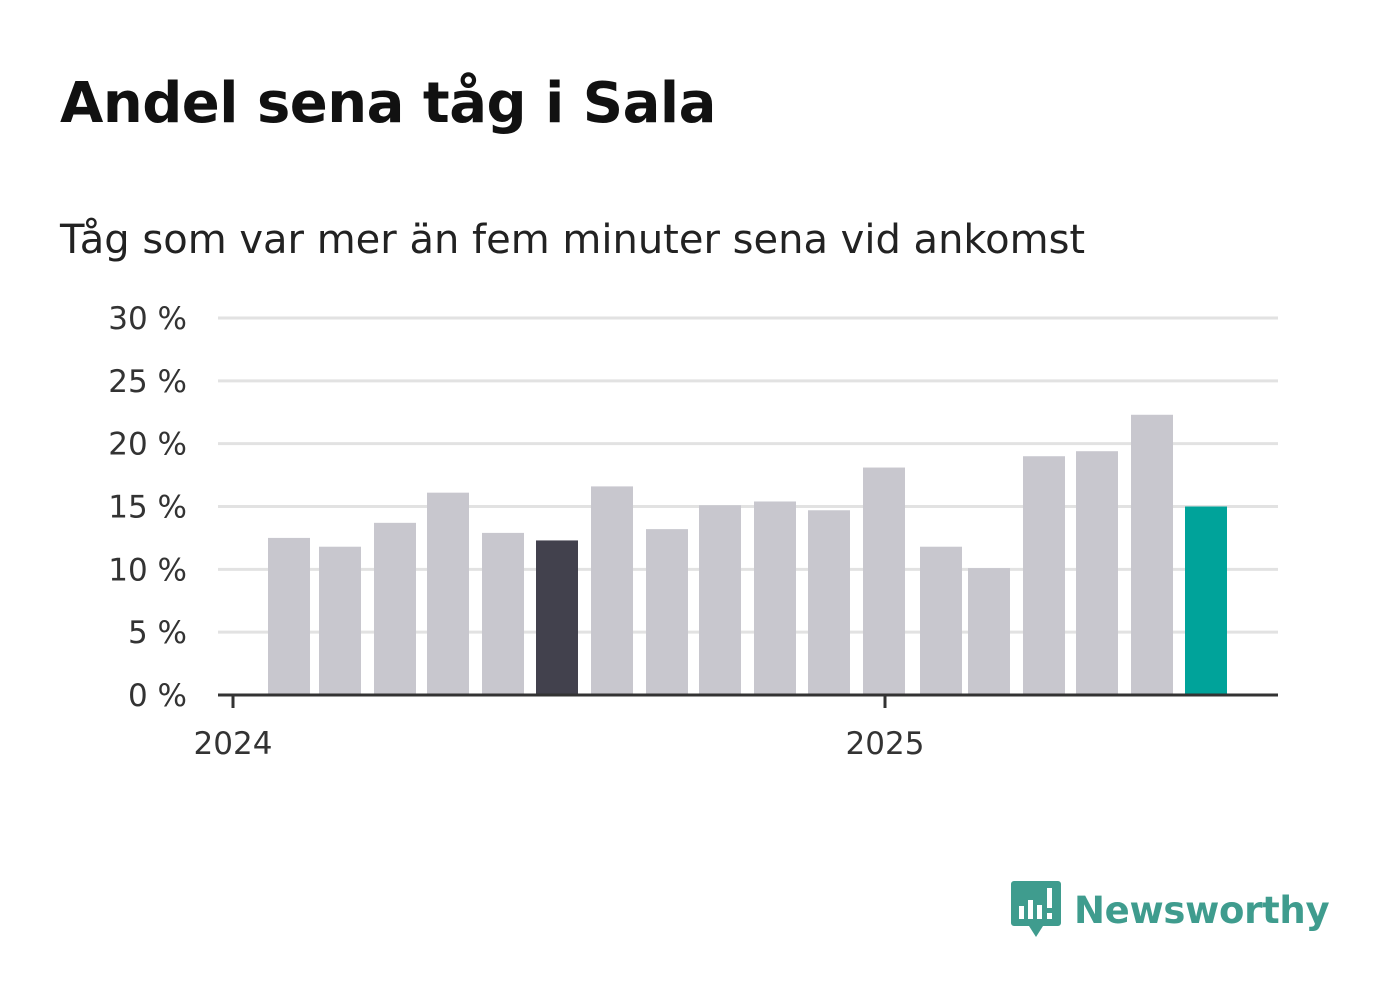  Describe the element at coordinates (233, 744) in the screenshot. I see `x-tick-label: 2024` at that location.